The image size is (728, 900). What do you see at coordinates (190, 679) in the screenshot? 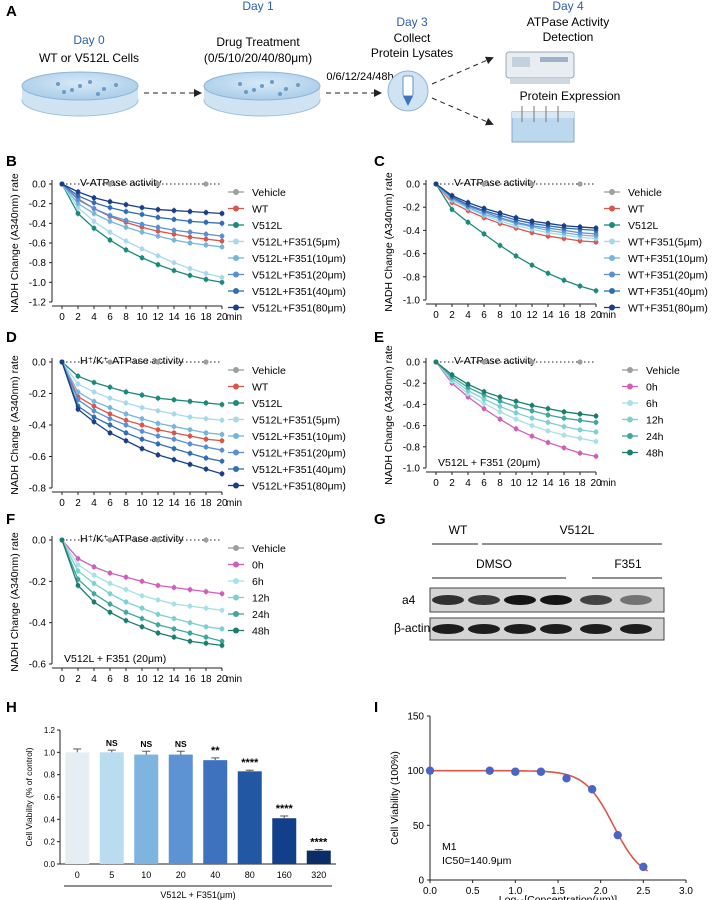
I see `x-tick-label: 16` at bounding box center [190, 679].